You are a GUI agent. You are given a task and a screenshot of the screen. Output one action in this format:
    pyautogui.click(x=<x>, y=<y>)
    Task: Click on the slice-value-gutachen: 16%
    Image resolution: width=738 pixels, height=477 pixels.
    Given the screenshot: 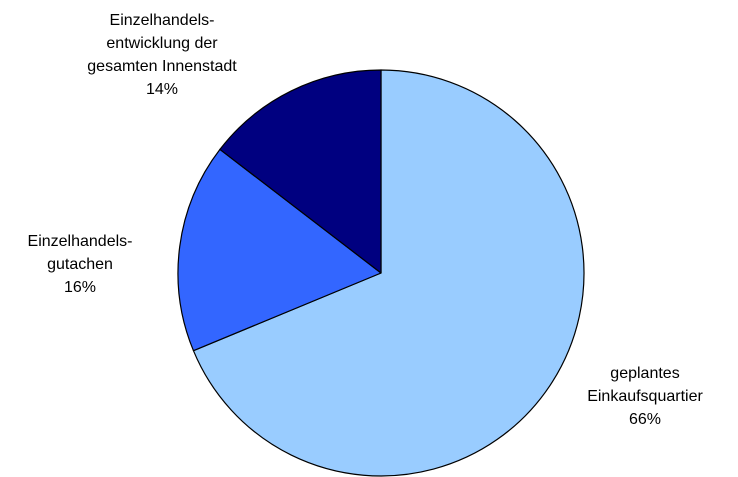 What is the action you would take?
    pyautogui.click(x=80, y=287)
    